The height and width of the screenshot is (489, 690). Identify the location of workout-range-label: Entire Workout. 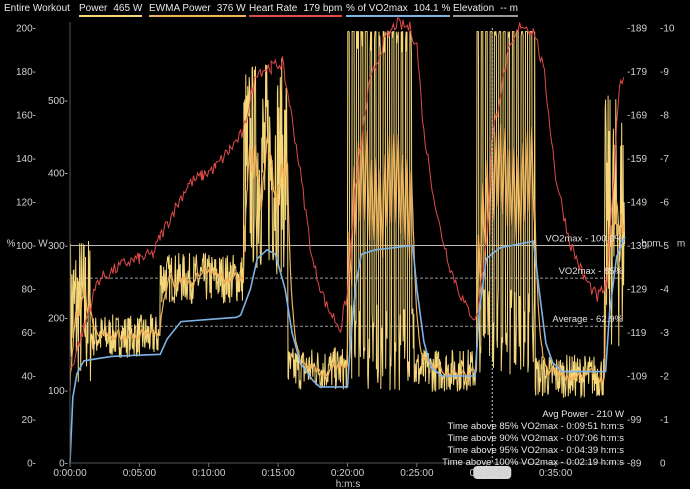
(37, 8).